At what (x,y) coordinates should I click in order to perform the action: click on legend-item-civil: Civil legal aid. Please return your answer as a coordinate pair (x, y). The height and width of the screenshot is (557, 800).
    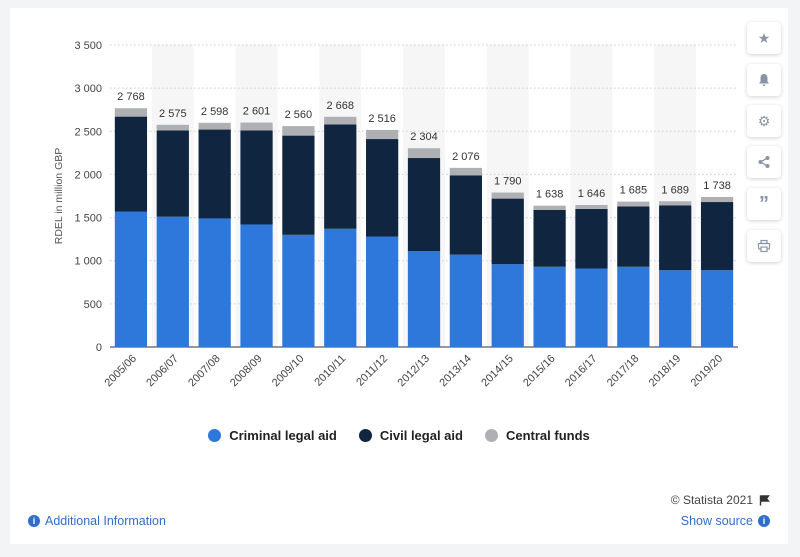
    Looking at the image, I should click on (410, 435).